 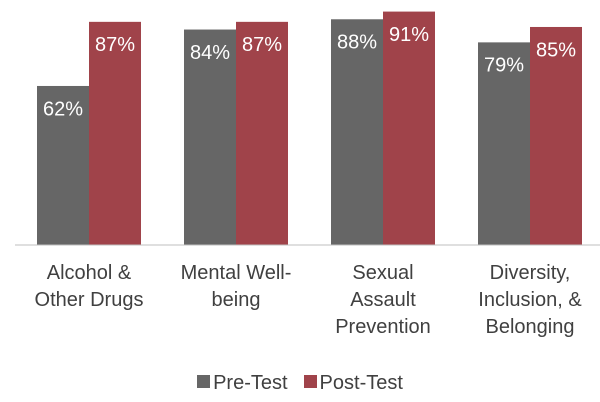 What do you see at coordinates (361, 383) in the screenshot?
I see `legend-label: Post-Test` at bounding box center [361, 383].